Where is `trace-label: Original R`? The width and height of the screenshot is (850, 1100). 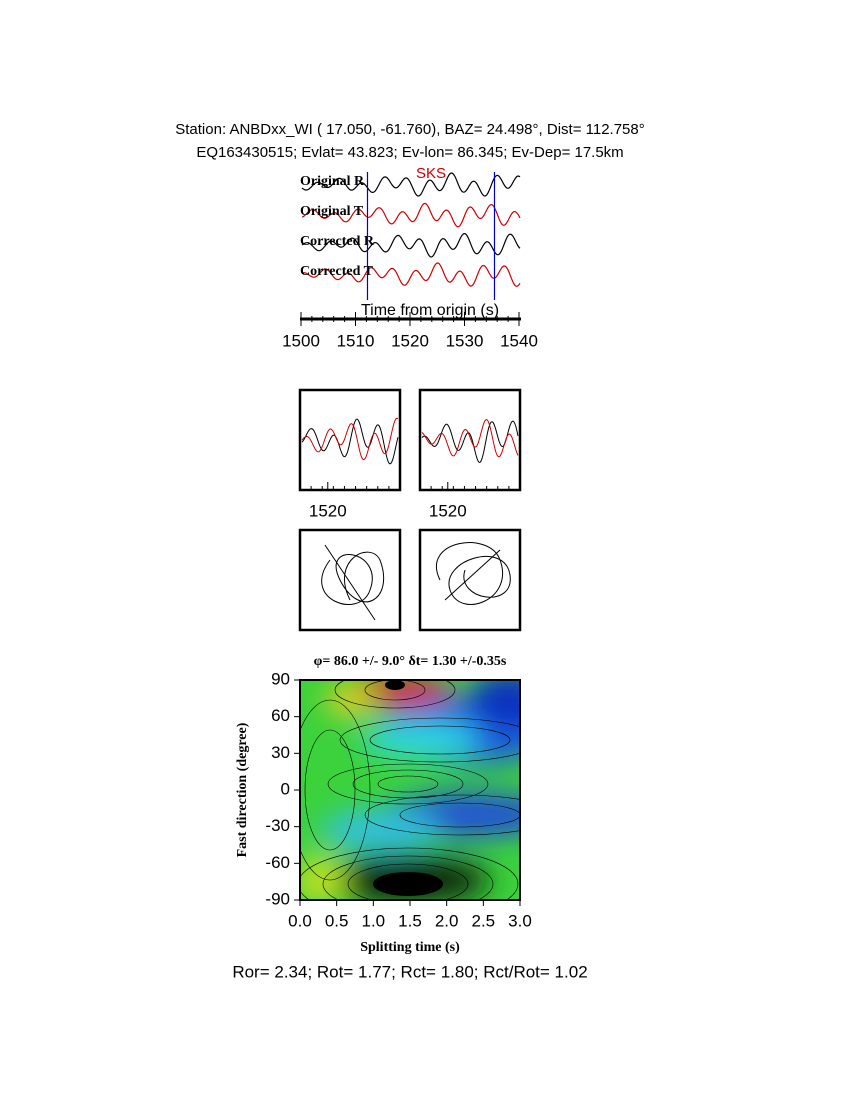 trace-label: Original R is located at coordinates (332, 181).